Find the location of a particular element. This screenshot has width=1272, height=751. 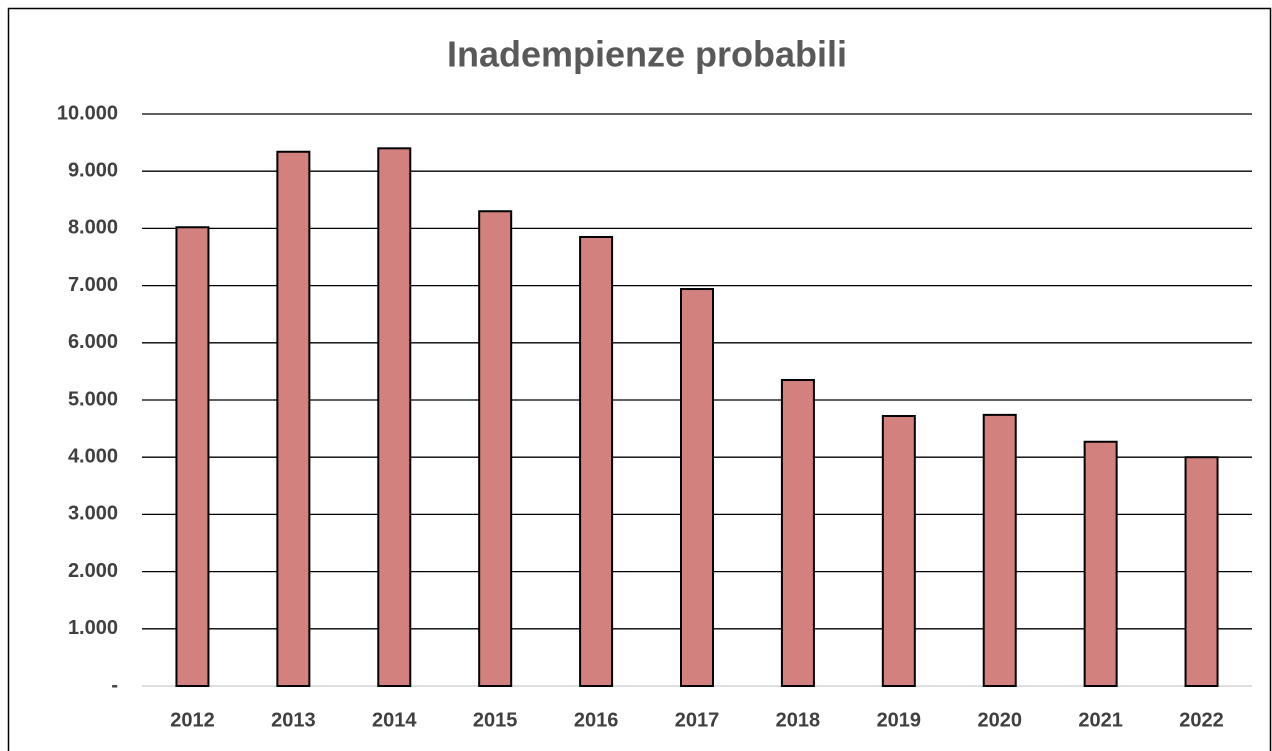

x-tick-label: 2021 is located at coordinates (1100, 720).